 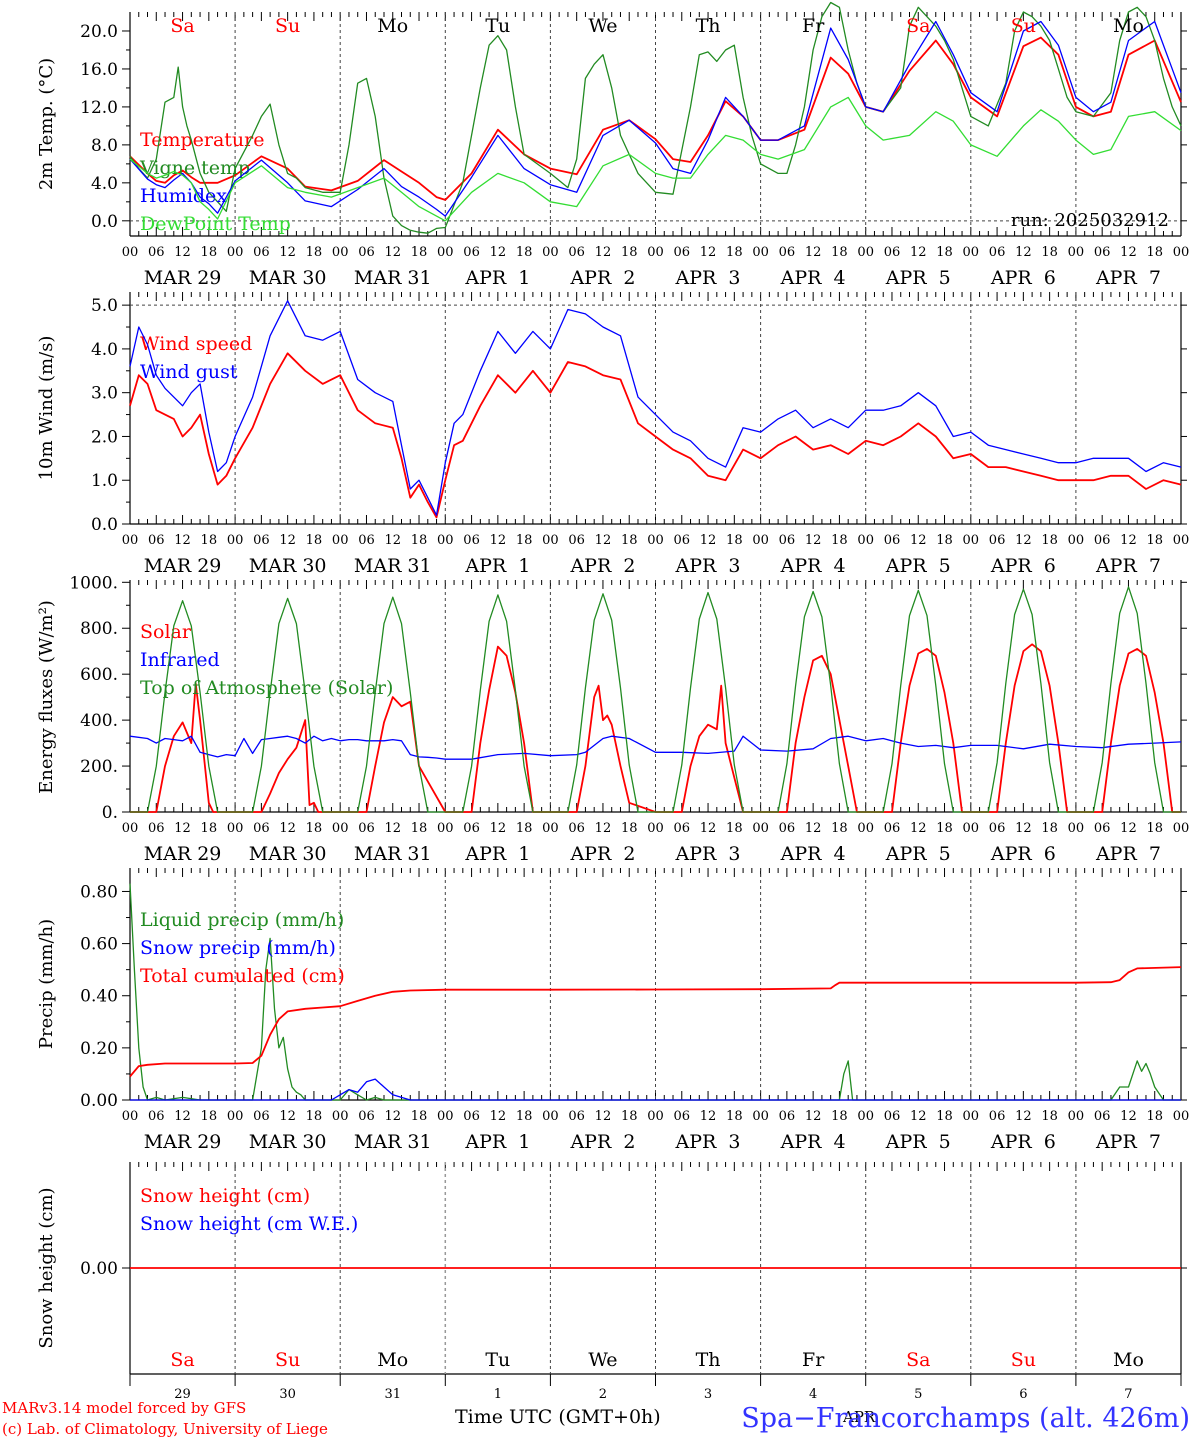 I want to click on series-line-wind-speed, so click(x=655, y=435).